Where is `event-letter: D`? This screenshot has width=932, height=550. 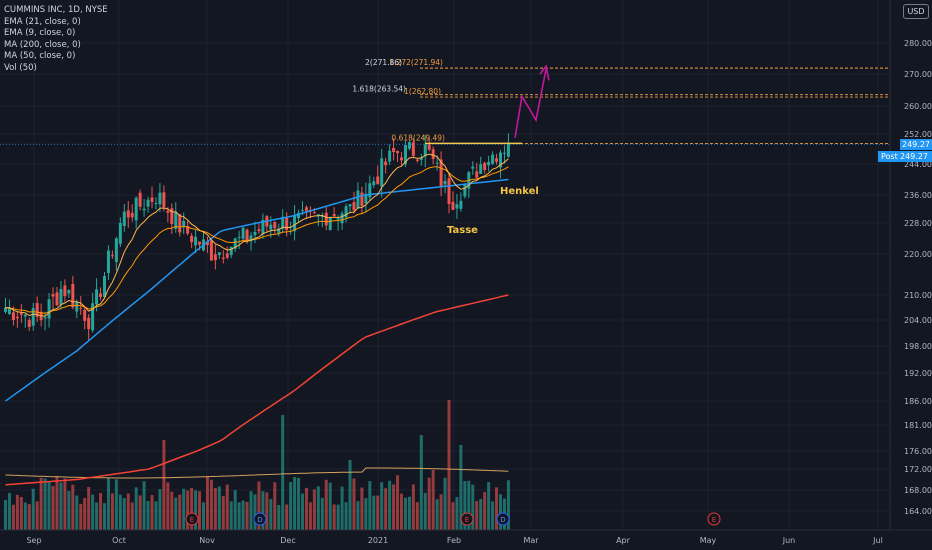 event-letter: D is located at coordinates (259, 520).